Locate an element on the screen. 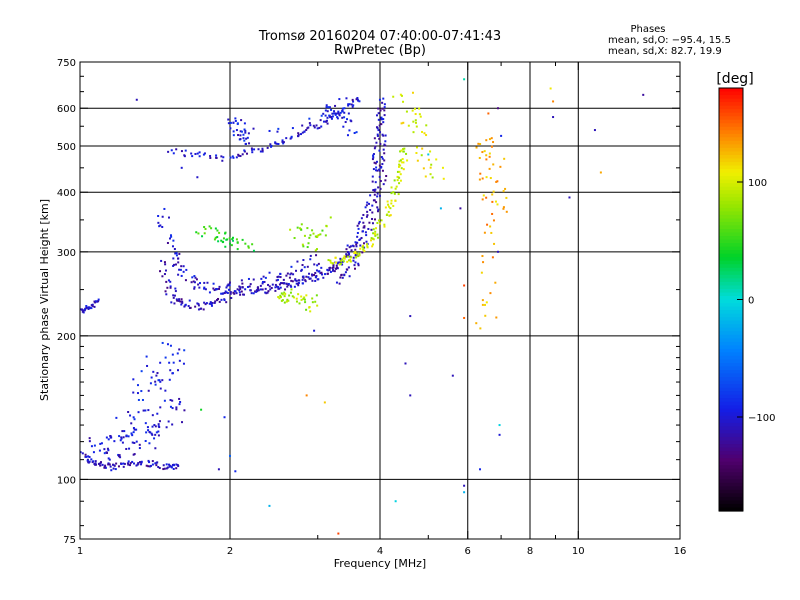  x-tick-label: 8 is located at coordinates (530, 551).